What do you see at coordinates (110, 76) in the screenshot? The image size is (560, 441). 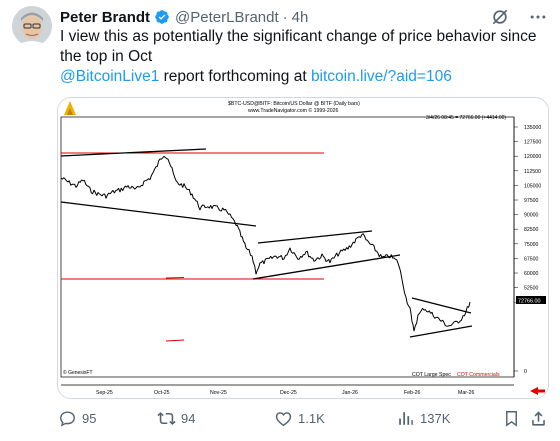 I see `mention-link: @BitcoinLive1` at bounding box center [110, 76].